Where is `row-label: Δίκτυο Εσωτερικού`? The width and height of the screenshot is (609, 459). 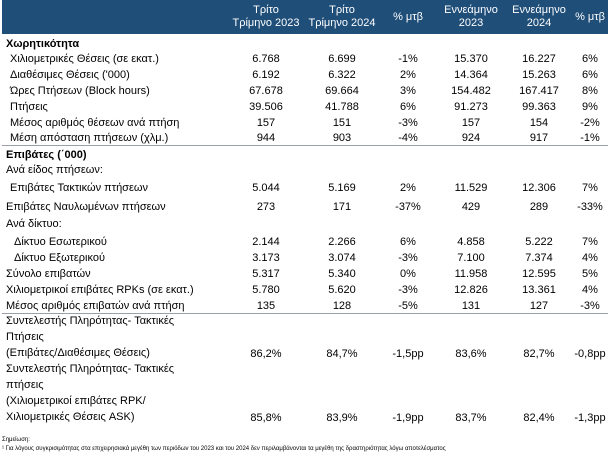 row-label: Δίκτυο Εσωτερικού is located at coordinates (60, 242).